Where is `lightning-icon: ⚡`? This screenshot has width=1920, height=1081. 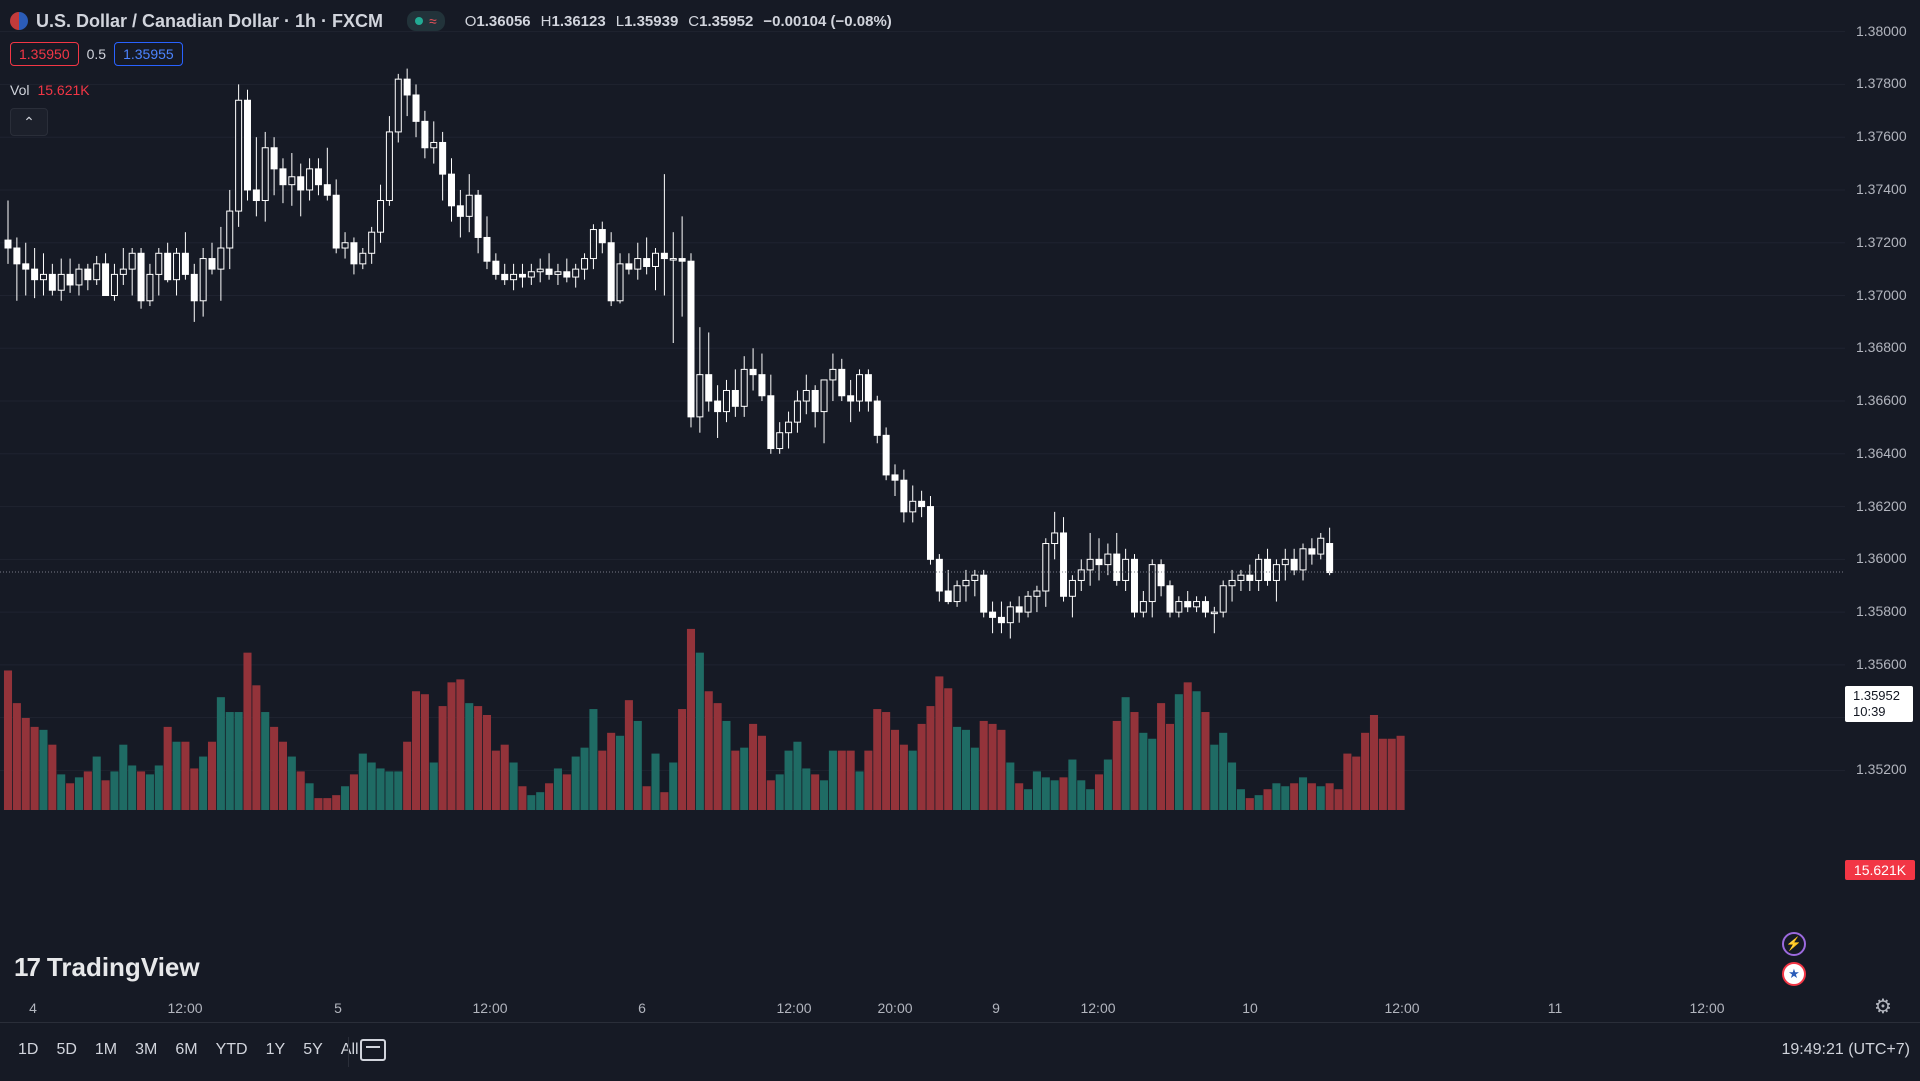
lightning-icon: ⚡ is located at coordinates (1794, 944).